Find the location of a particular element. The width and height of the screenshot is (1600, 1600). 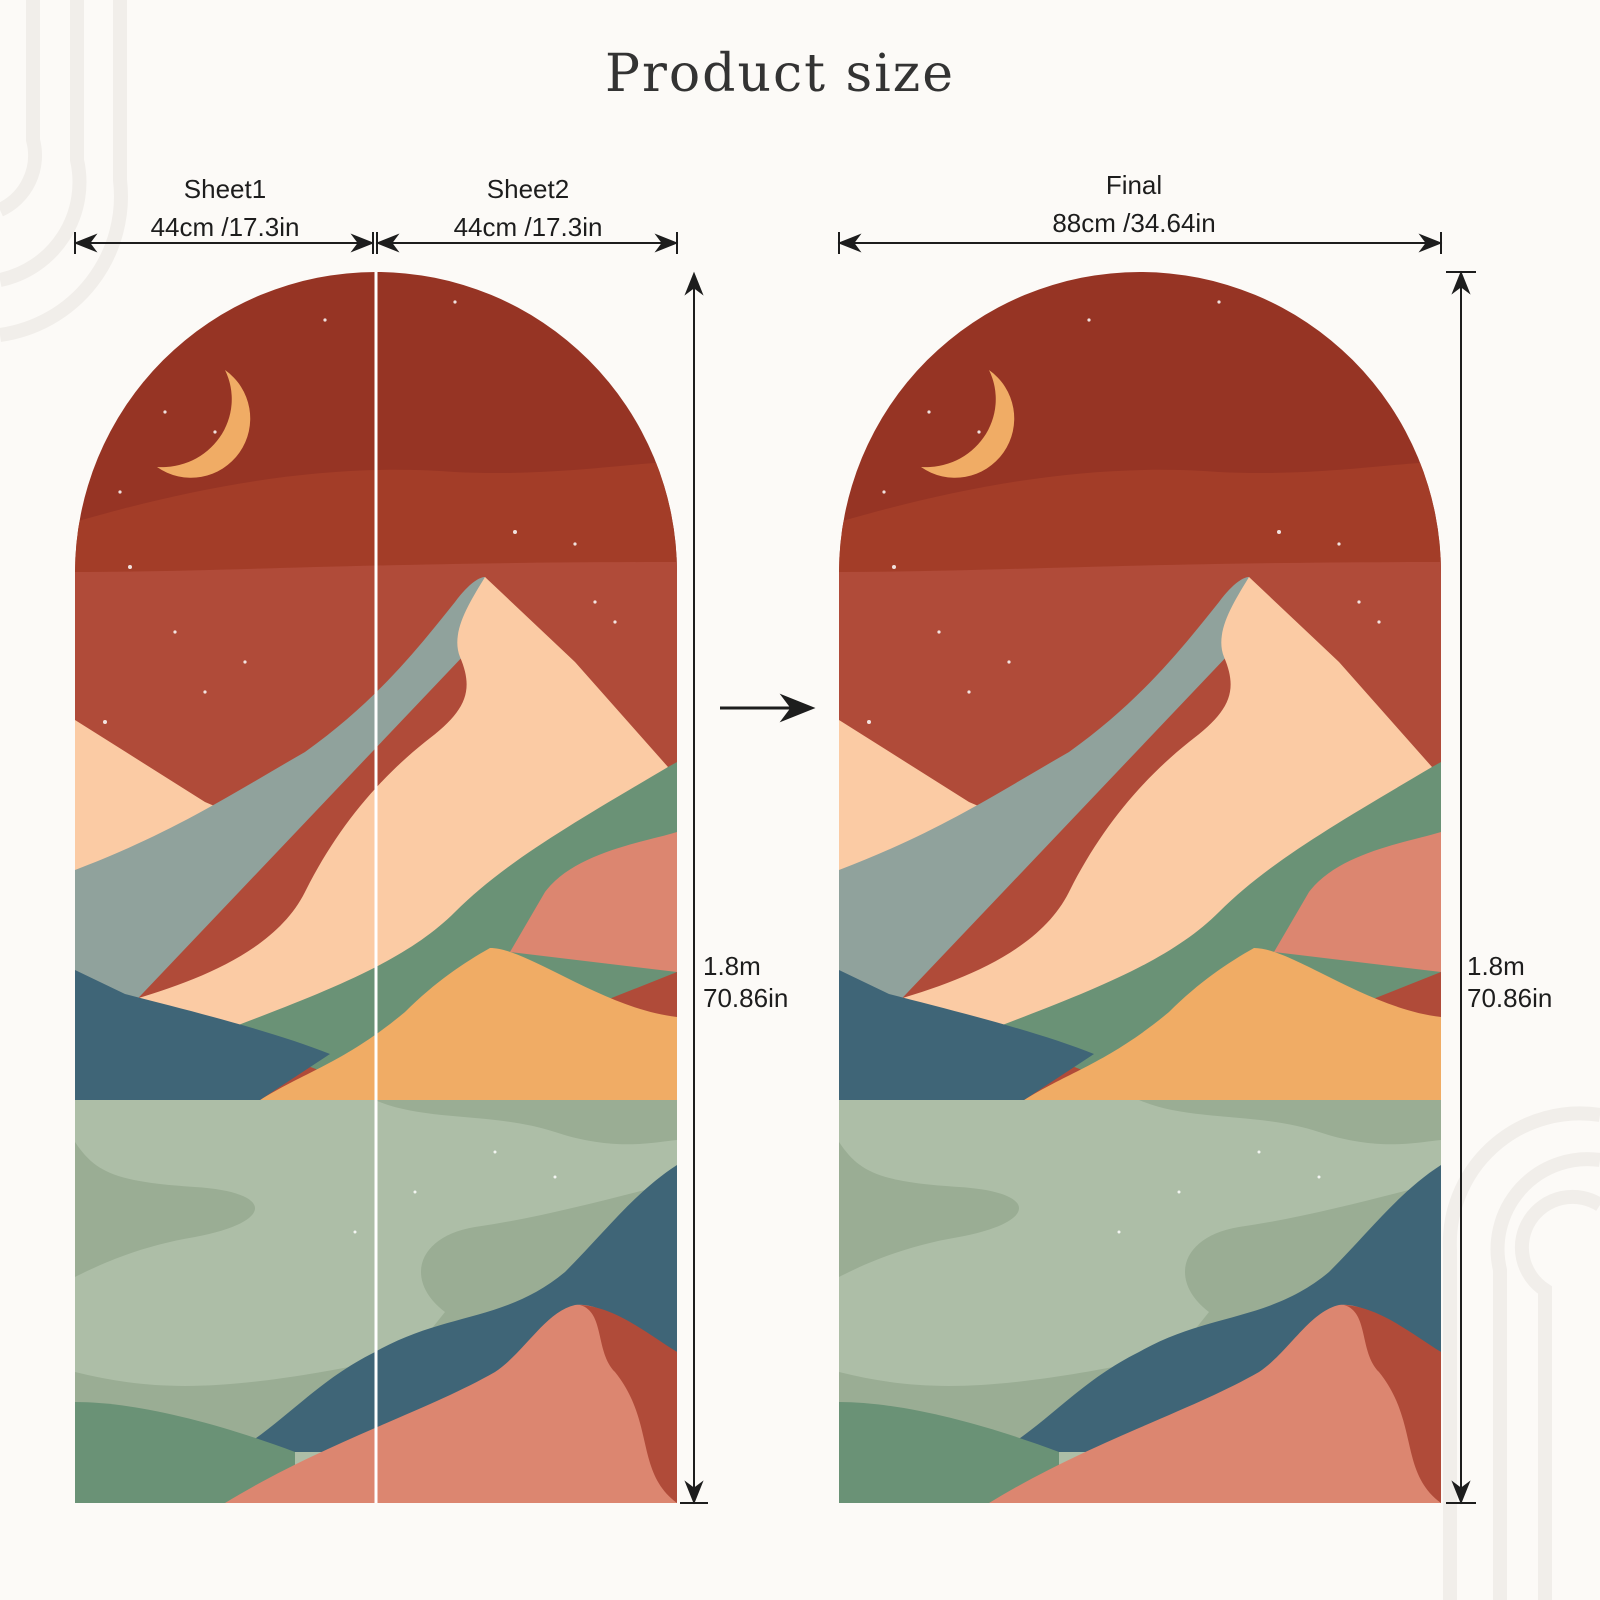

sheet1-width-arrow is located at coordinates (224, 243).